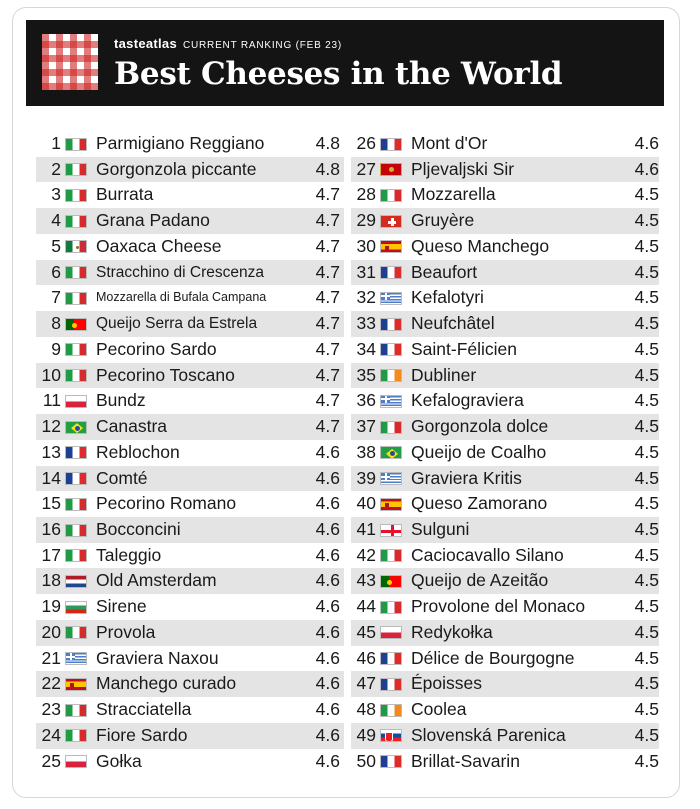  Describe the element at coordinates (366, 426) in the screenshot. I see `rank-number: 37` at that location.